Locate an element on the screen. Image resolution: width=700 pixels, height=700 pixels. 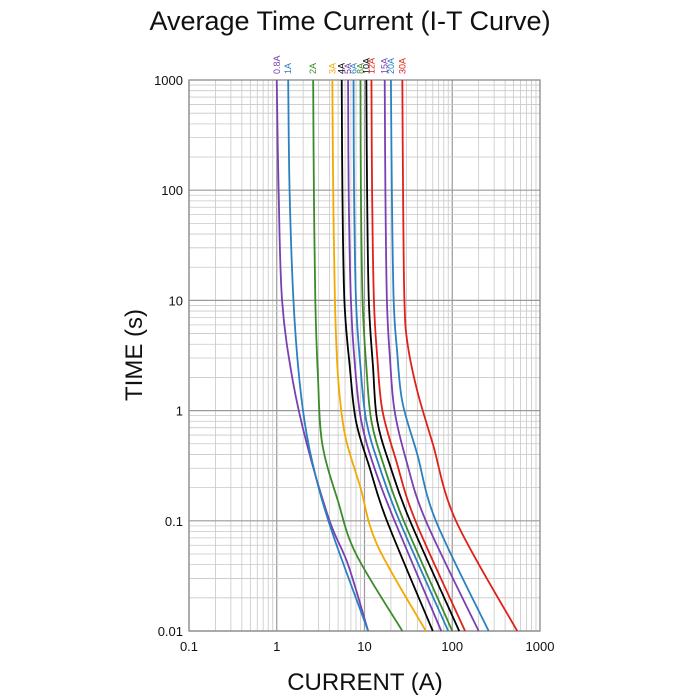
series-line-3a is located at coordinates (379, 355).